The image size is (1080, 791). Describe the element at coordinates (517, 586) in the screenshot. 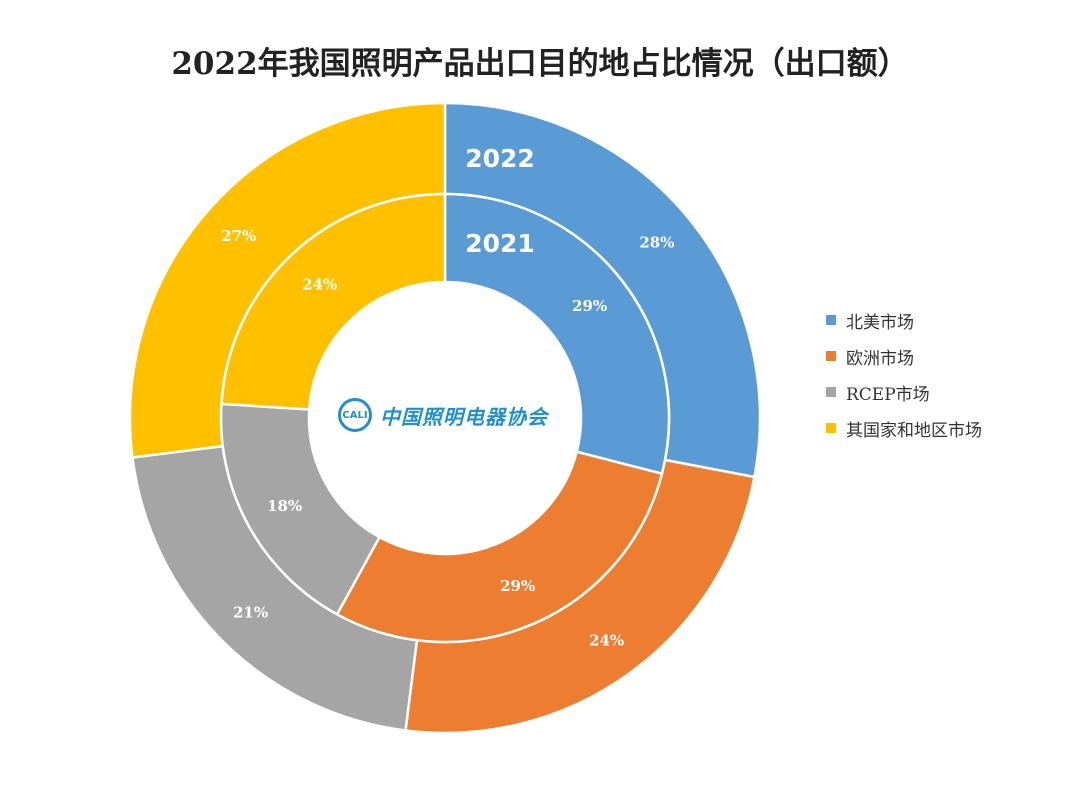

I see `data-label-2021-1: 29%` at that location.